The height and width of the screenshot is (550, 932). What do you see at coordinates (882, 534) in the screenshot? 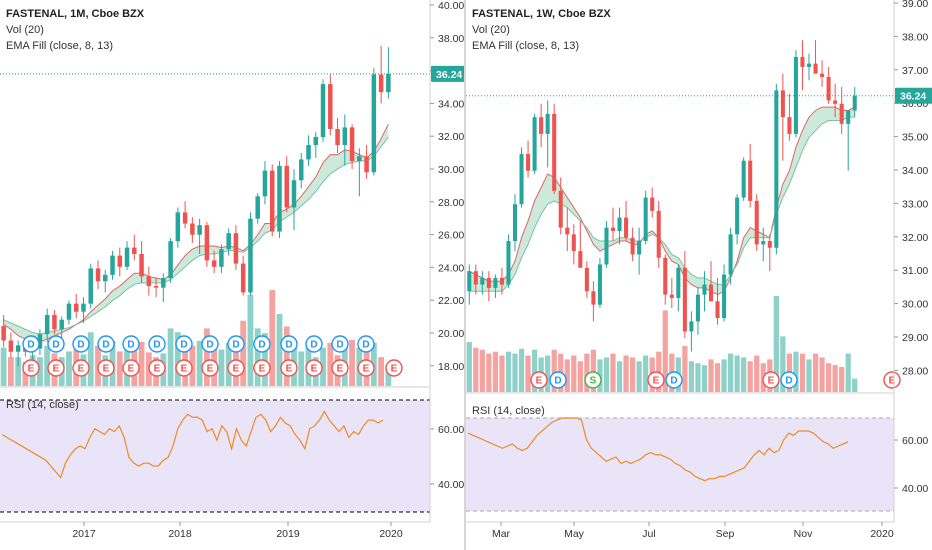
I see `time-tick-label: 2020` at bounding box center [882, 534].